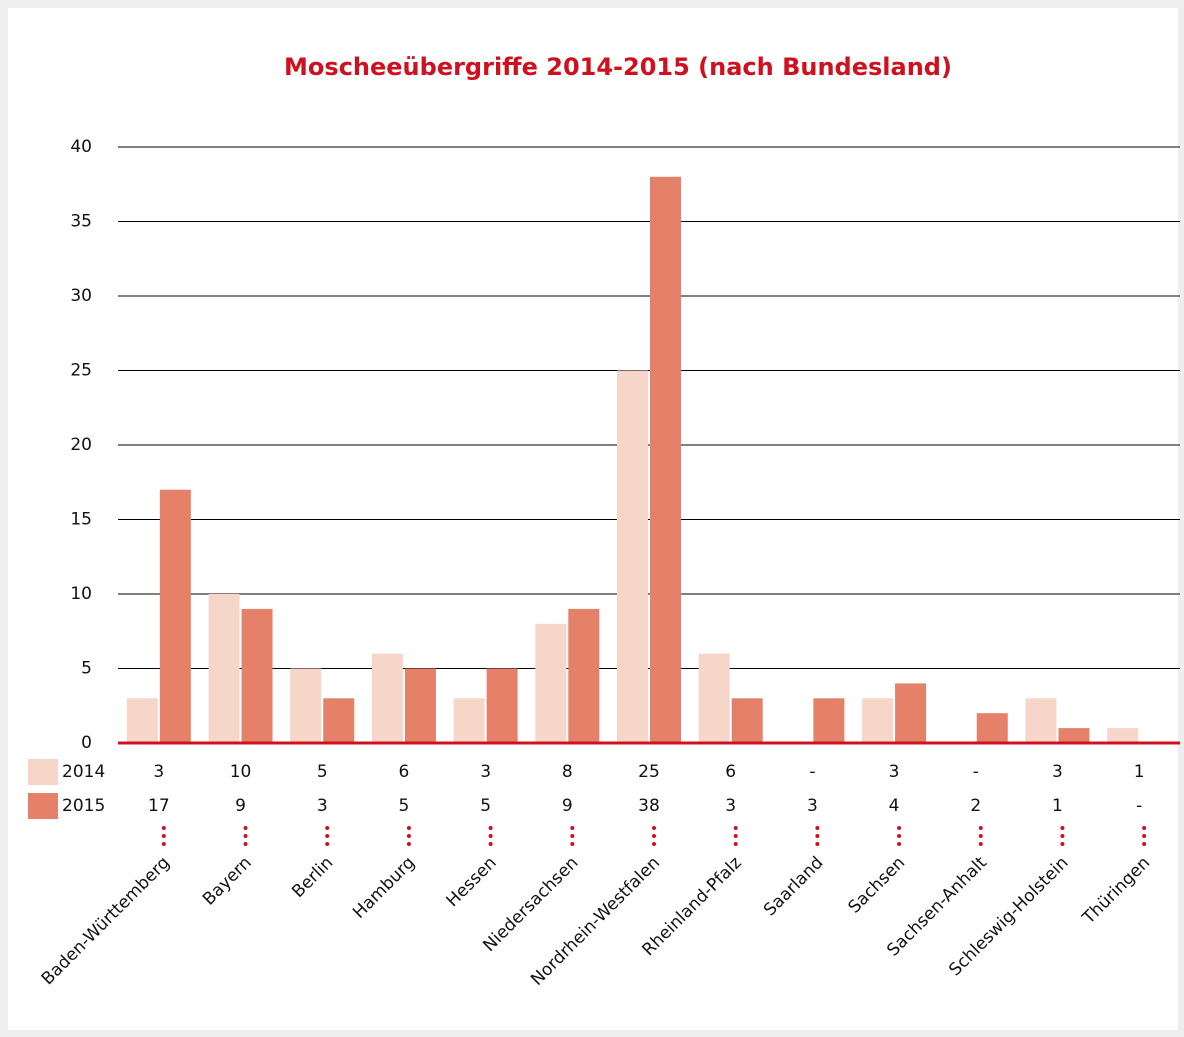  I want to click on value-label: 38, so click(649, 806).